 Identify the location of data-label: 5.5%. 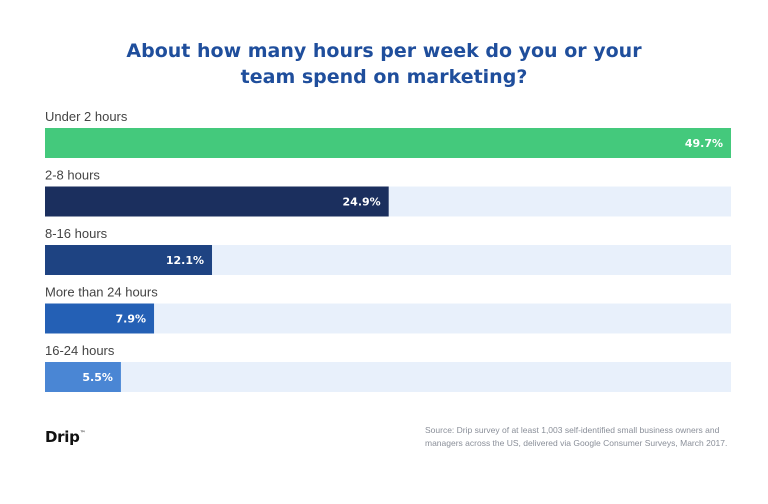
(97, 377).